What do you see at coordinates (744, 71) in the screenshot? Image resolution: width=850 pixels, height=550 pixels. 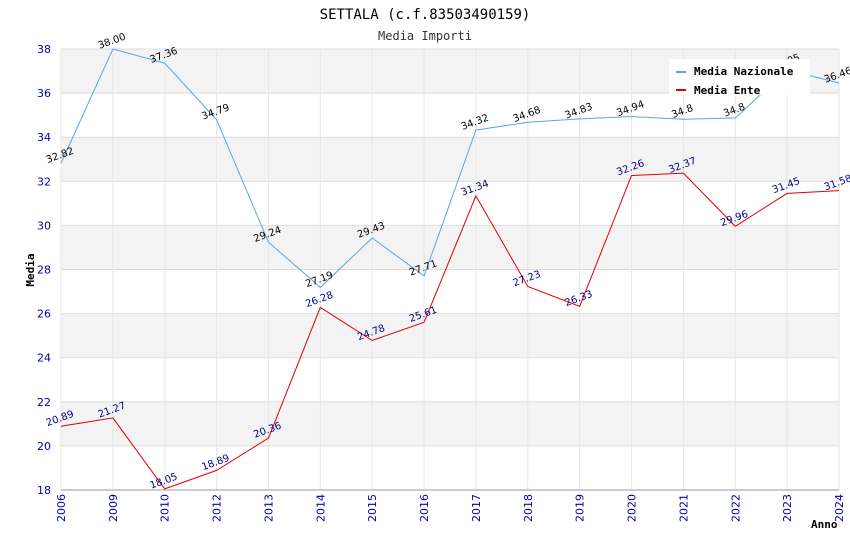 I see `legend-label-media-nazionale: Media Nazionale` at bounding box center [744, 71].